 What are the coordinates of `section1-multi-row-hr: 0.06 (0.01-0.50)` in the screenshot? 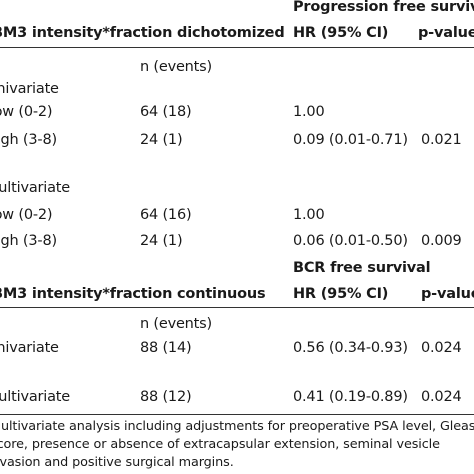 It's located at (350, 241).